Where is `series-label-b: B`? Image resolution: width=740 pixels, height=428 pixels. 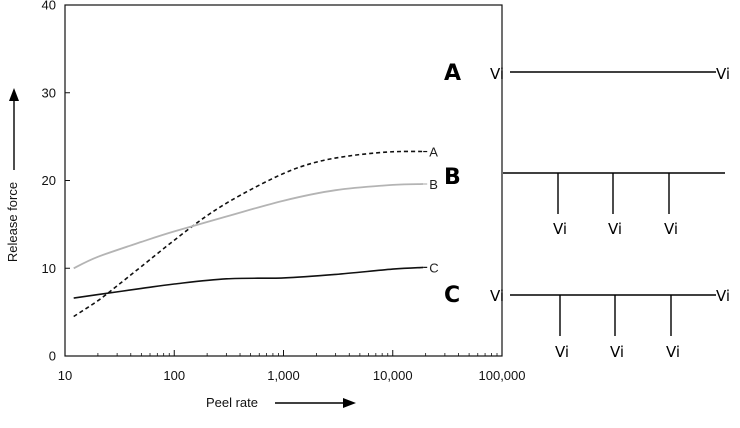 series-label-b: B is located at coordinates (433, 184).